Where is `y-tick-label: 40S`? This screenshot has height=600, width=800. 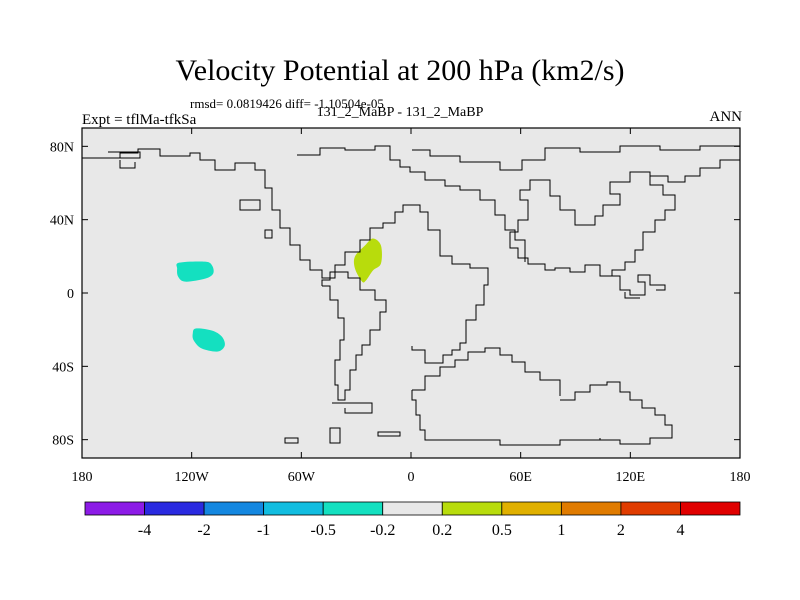 y-tick-label: 40S is located at coordinates (63, 367).